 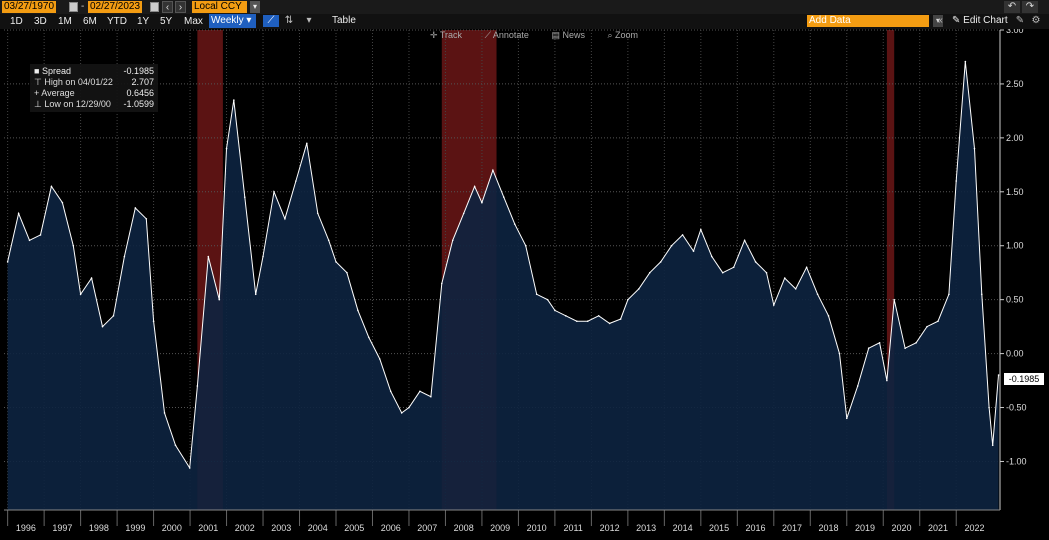 I want to click on y-tick-label: 3.00, so click(x=1015, y=30).